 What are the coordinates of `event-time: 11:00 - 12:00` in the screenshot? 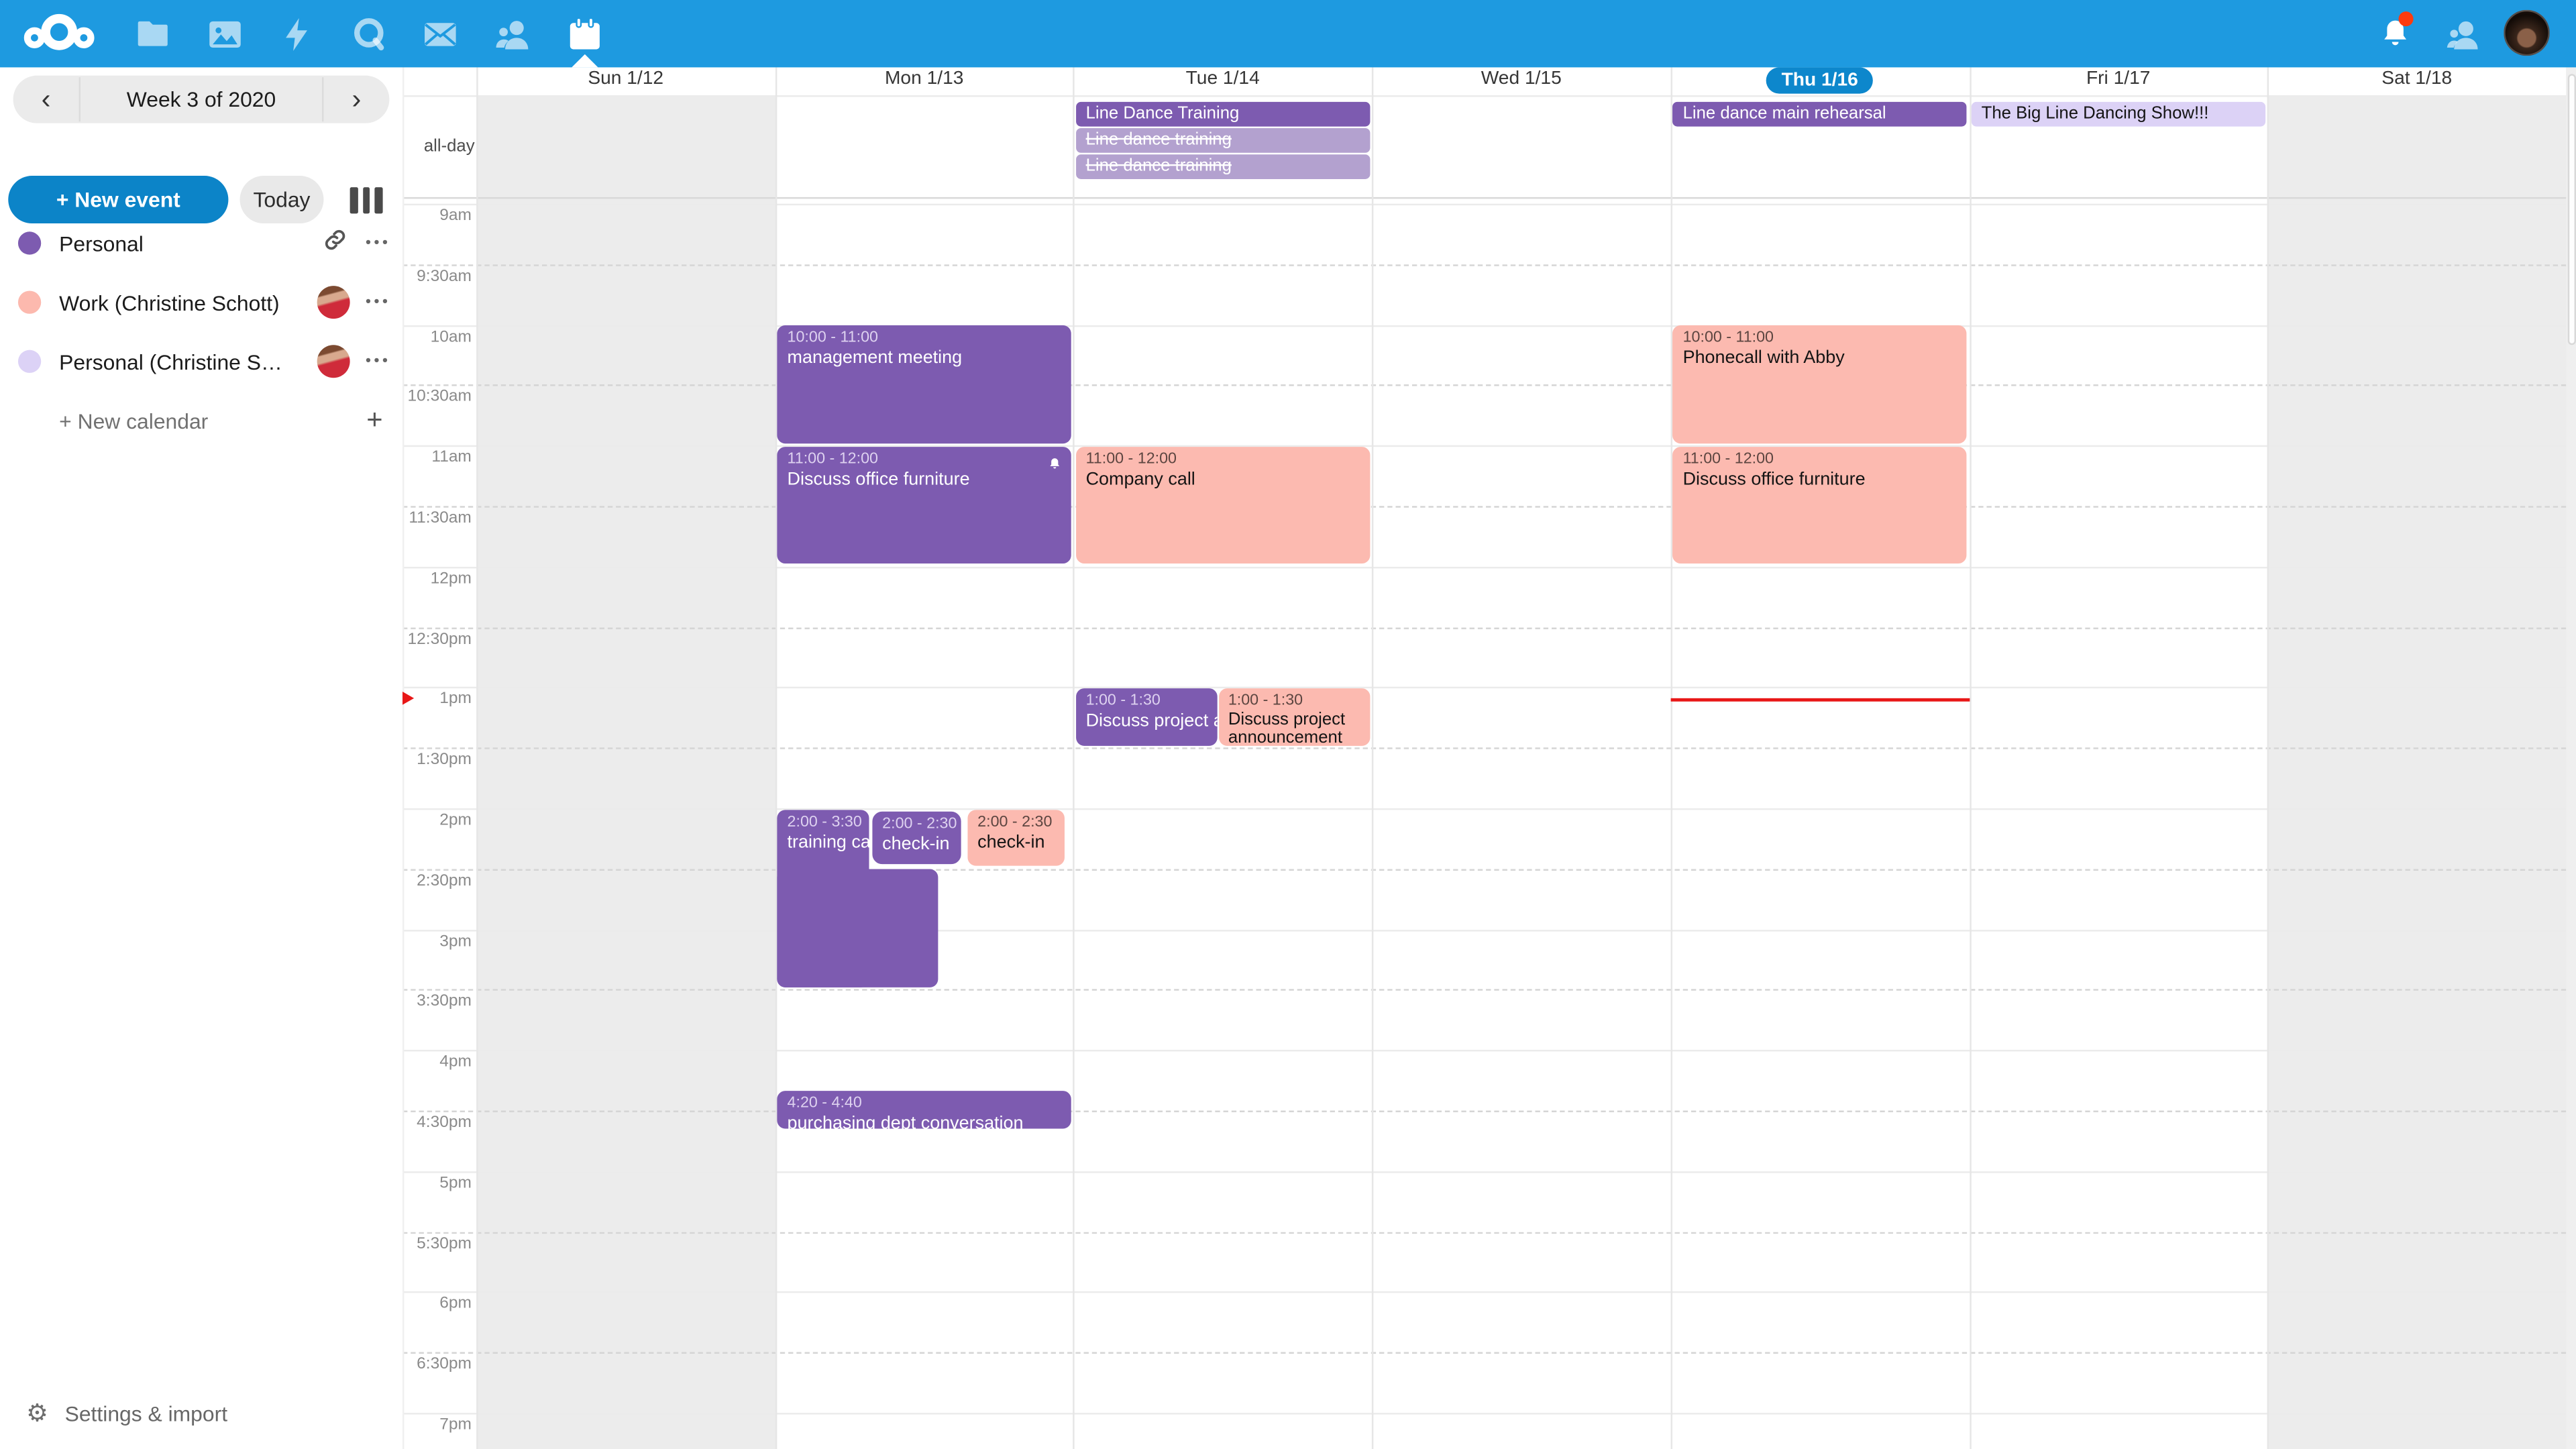 It's located at (1131, 458).